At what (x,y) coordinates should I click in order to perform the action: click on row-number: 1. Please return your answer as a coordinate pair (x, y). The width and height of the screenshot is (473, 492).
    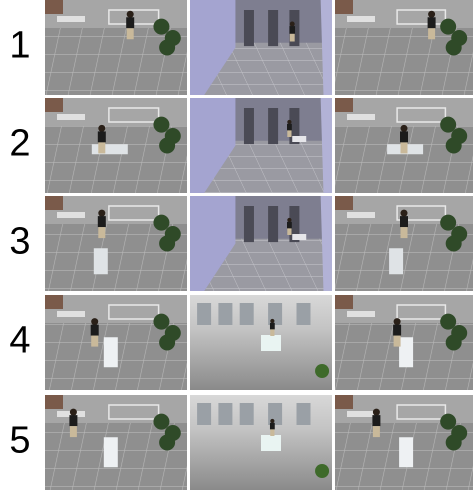
    Looking at the image, I should click on (19, 46).